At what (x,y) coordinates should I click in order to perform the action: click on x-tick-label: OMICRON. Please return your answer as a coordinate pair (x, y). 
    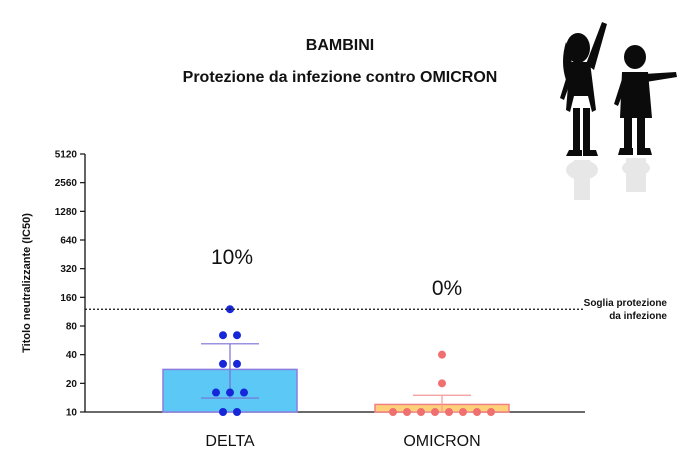
    Looking at the image, I should click on (441, 441).